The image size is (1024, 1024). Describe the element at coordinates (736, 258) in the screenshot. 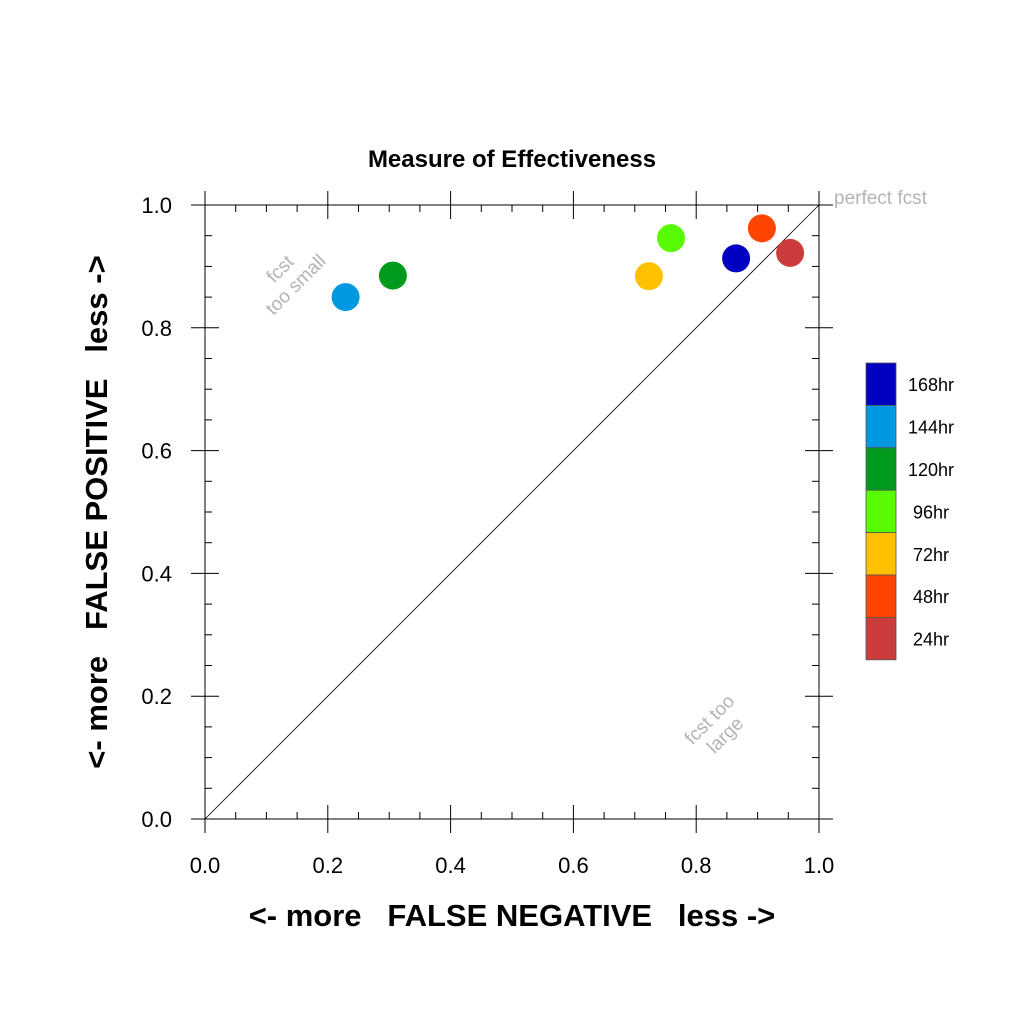

I see `point-168hr` at that location.